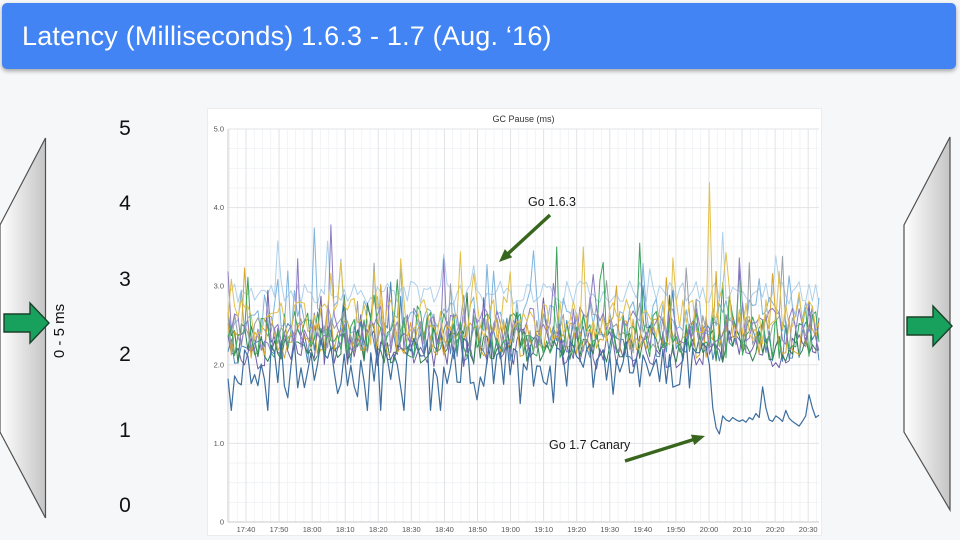 This screenshot has width=960, height=540. I want to click on y-tick-label: 2.0, so click(219, 364).